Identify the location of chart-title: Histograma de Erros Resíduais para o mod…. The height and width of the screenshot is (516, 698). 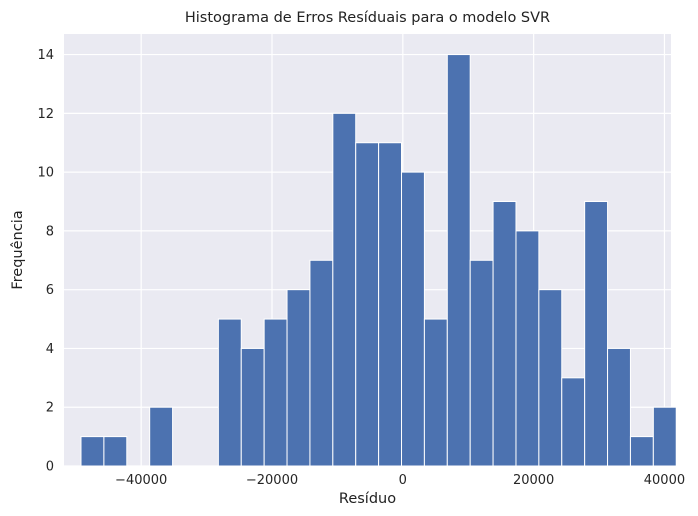
(367, 18).